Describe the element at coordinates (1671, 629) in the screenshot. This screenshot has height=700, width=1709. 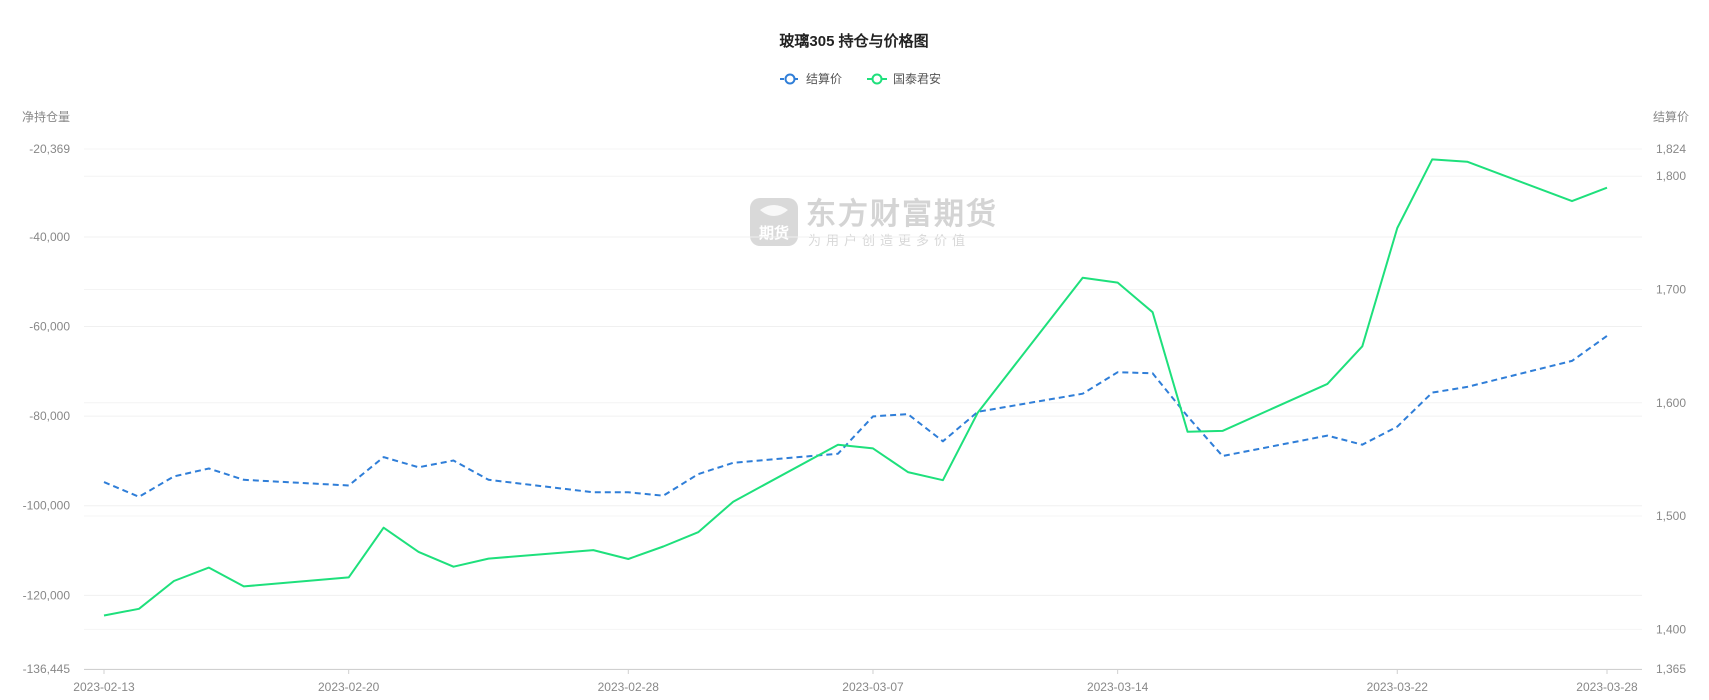
I see `right-tick-label: 1,400` at that location.